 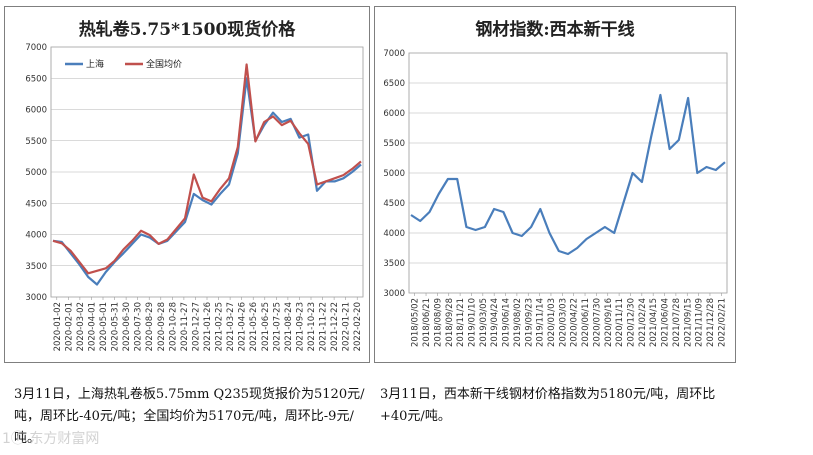 What do you see at coordinates (127, 326) in the screenshot?
I see `x-tick-label: 2020-06-30` at bounding box center [127, 326].